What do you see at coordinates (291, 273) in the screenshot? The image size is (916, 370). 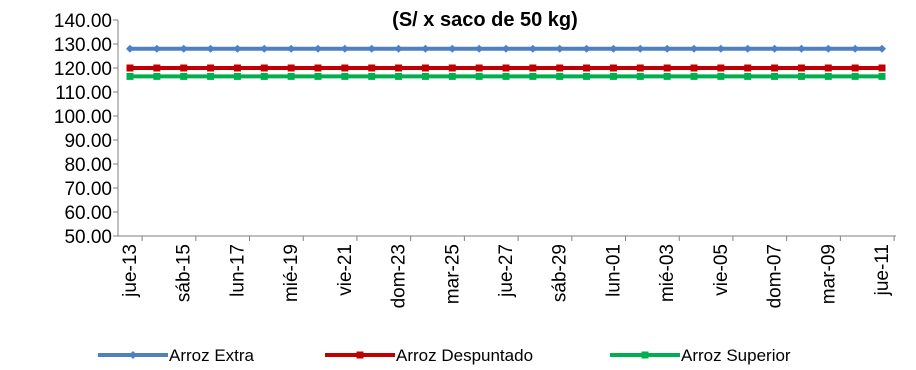 I see `x-tick-label: mié-19` at bounding box center [291, 273].